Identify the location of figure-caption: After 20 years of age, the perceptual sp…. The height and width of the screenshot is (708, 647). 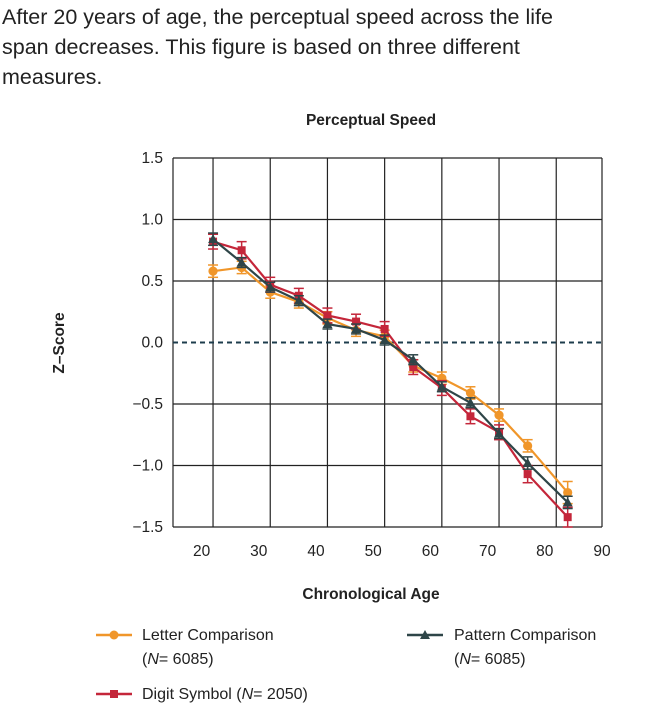
(323, 47).